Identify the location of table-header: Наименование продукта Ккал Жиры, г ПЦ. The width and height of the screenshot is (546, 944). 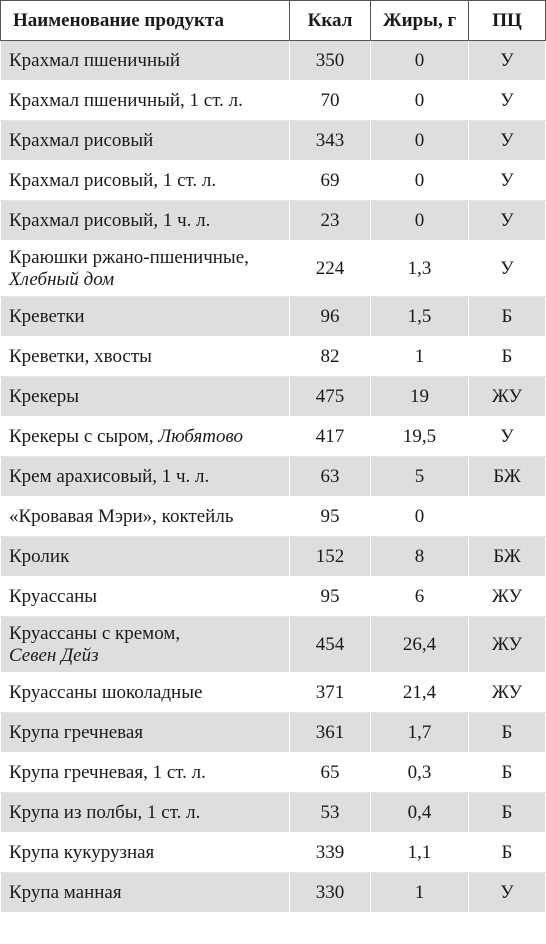
(273, 20).